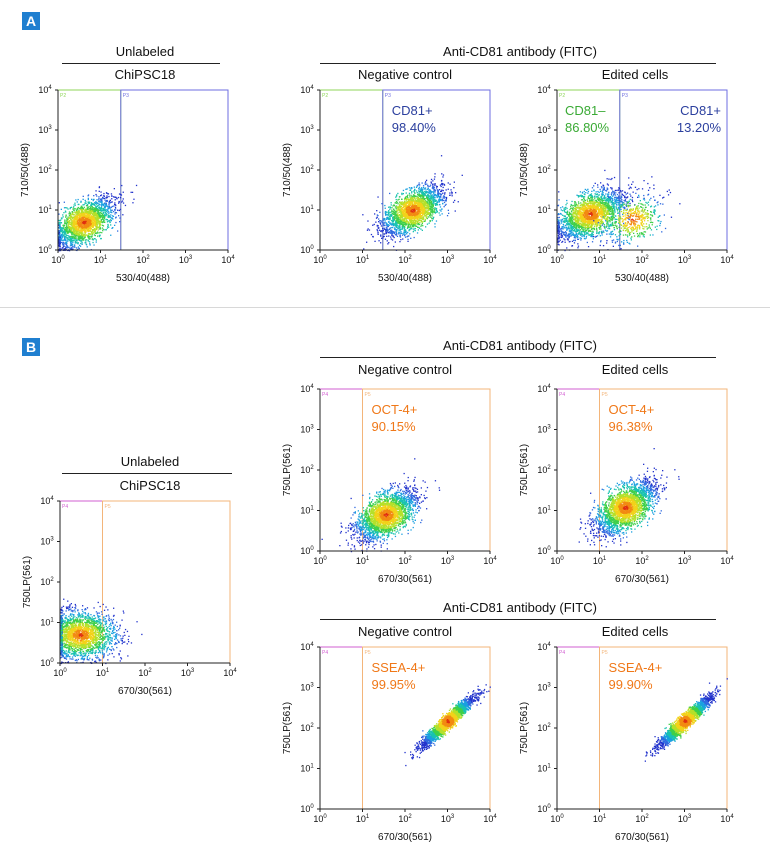 This screenshot has width=770, height=852. I want to click on a-unlabeled-rule, so click(141, 63).